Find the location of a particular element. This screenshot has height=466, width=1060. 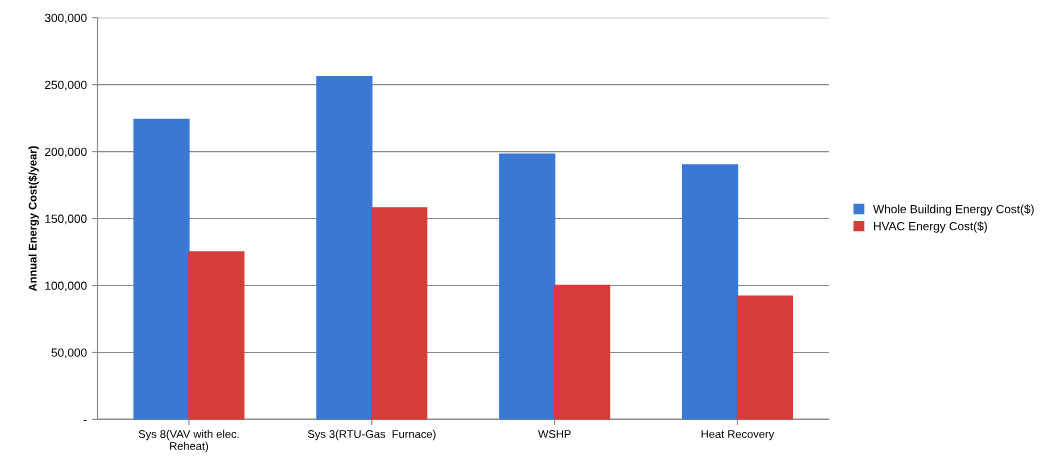

x-tick-label: Sys 3(RTU-Gas Furnace) is located at coordinates (371, 435).